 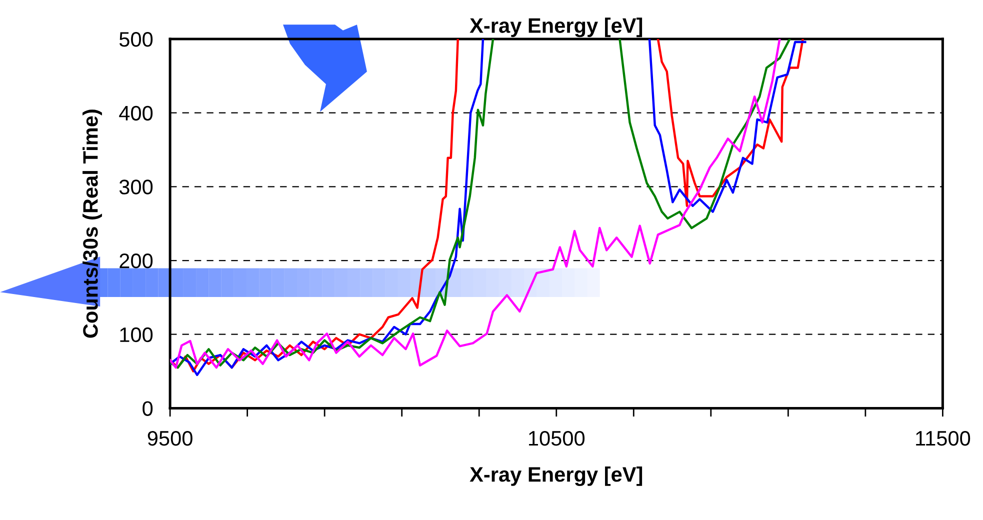 I want to click on x-tick-label: 10500, so click(x=557, y=438).